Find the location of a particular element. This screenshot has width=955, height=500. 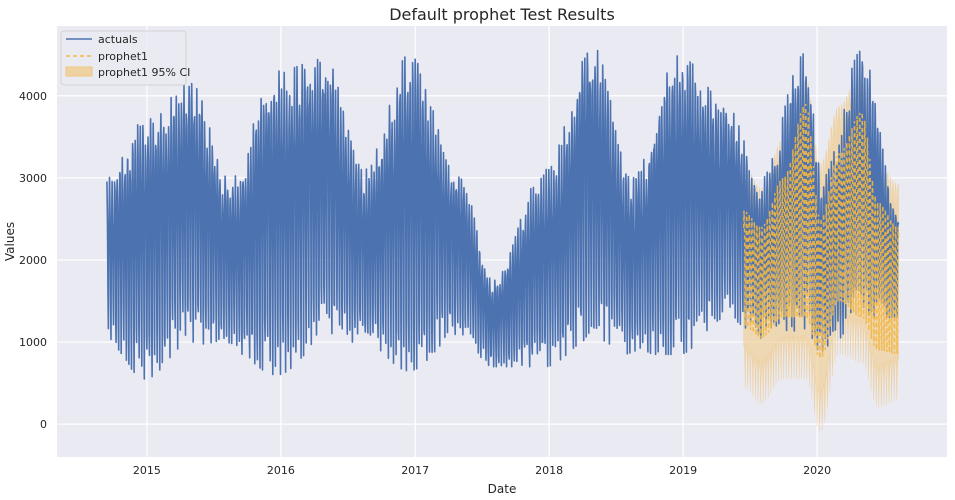

x-tick-label: 2017 is located at coordinates (415, 470).